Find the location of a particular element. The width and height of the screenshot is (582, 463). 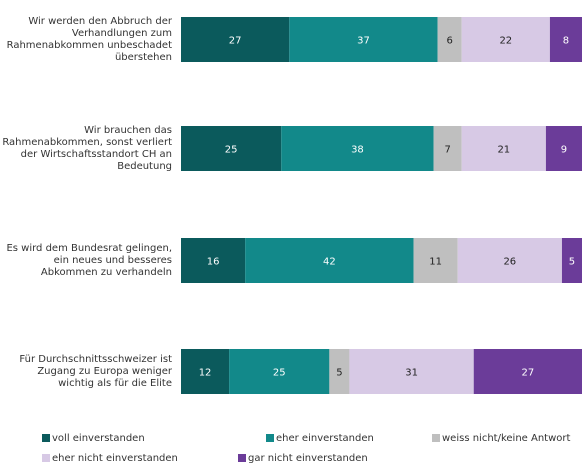

value-label: 7 is located at coordinates (447, 150).